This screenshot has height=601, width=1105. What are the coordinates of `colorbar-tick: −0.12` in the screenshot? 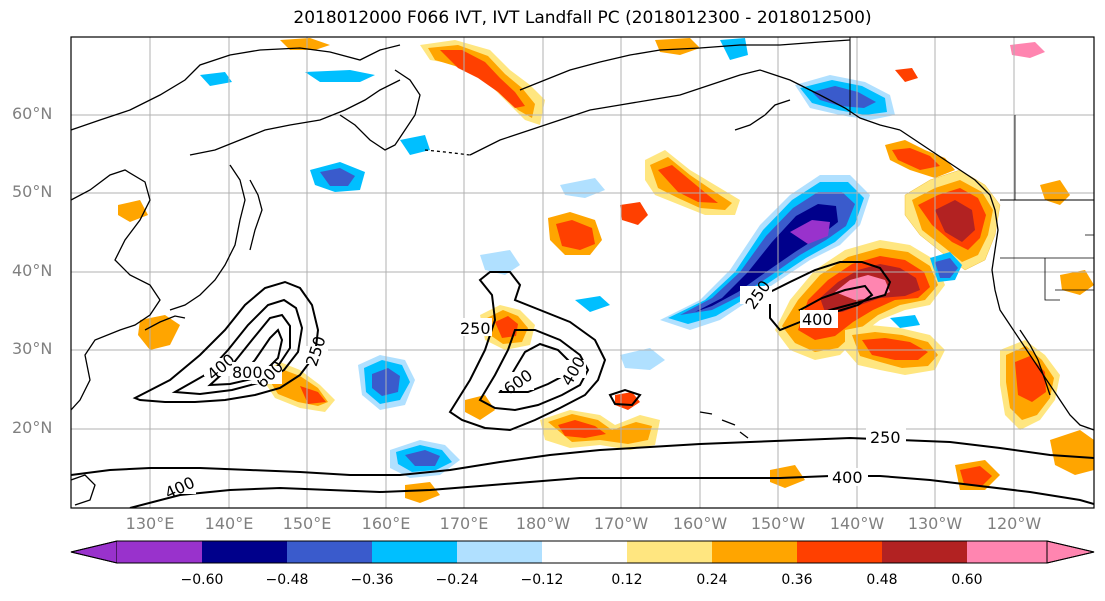 It's located at (542, 580).